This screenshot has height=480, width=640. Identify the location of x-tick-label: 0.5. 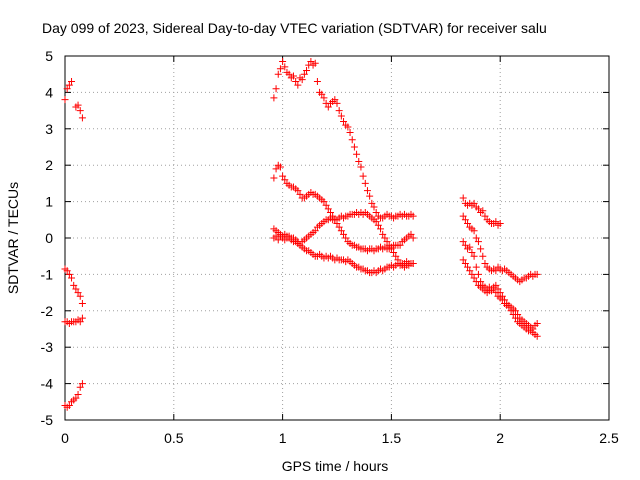
(174, 438).